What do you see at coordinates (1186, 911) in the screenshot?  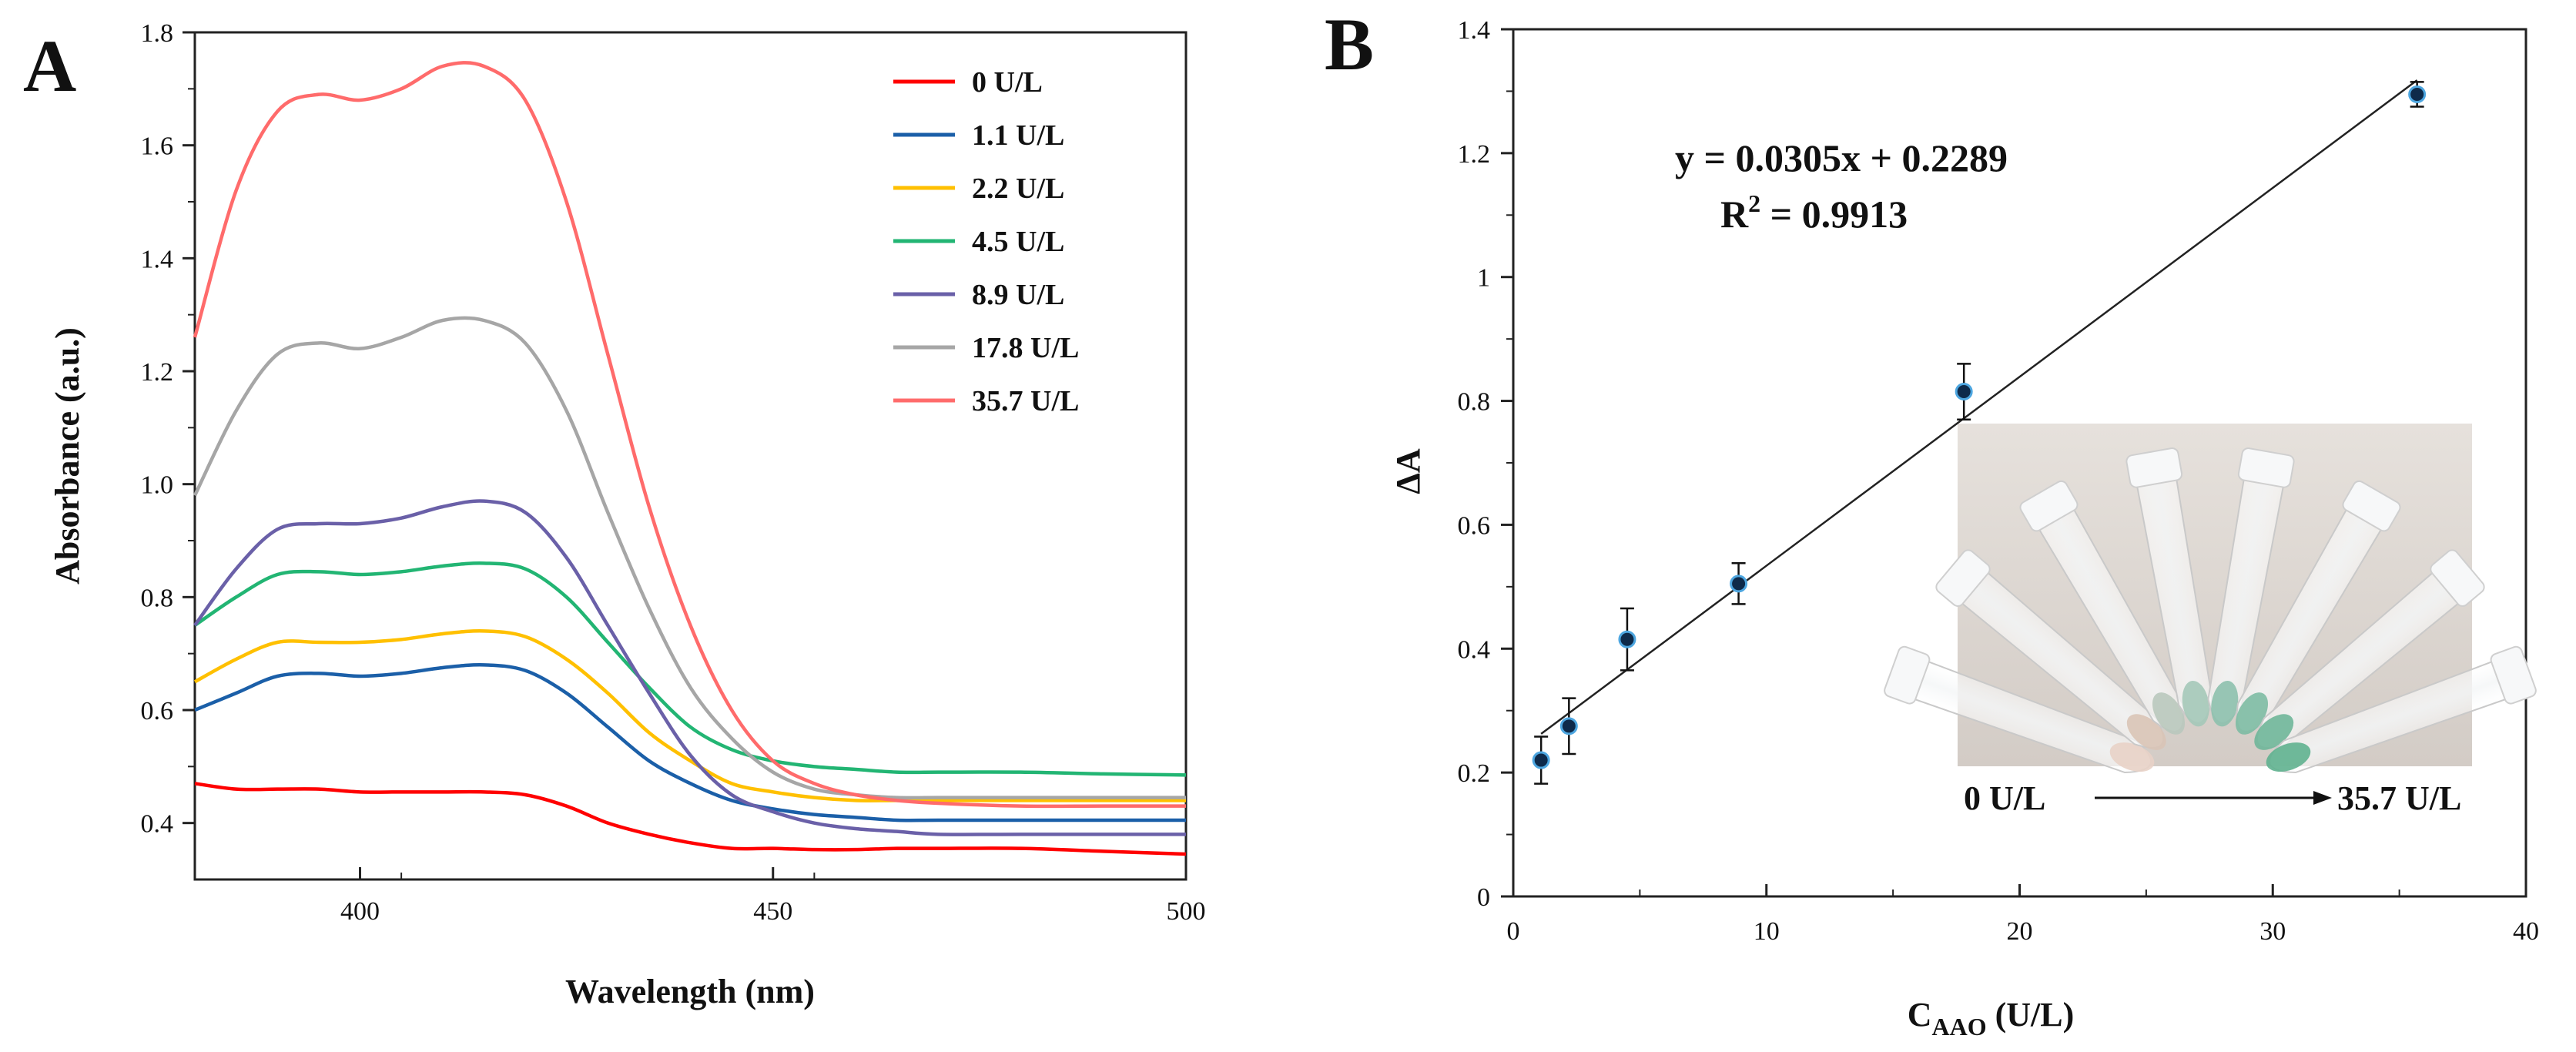 I see `x-tick-label-a: 500` at bounding box center [1186, 911].